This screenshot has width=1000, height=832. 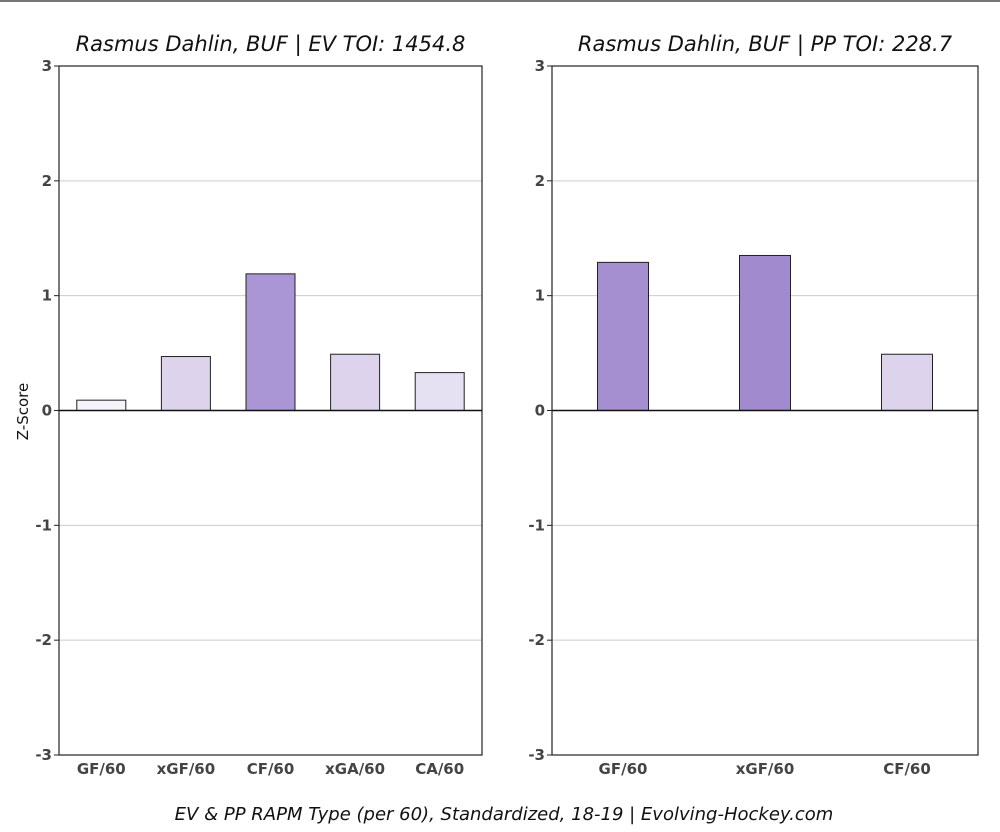 What do you see at coordinates (500, 1) in the screenshot?
I see `top-edge-line` at bounding box center [500, 1].